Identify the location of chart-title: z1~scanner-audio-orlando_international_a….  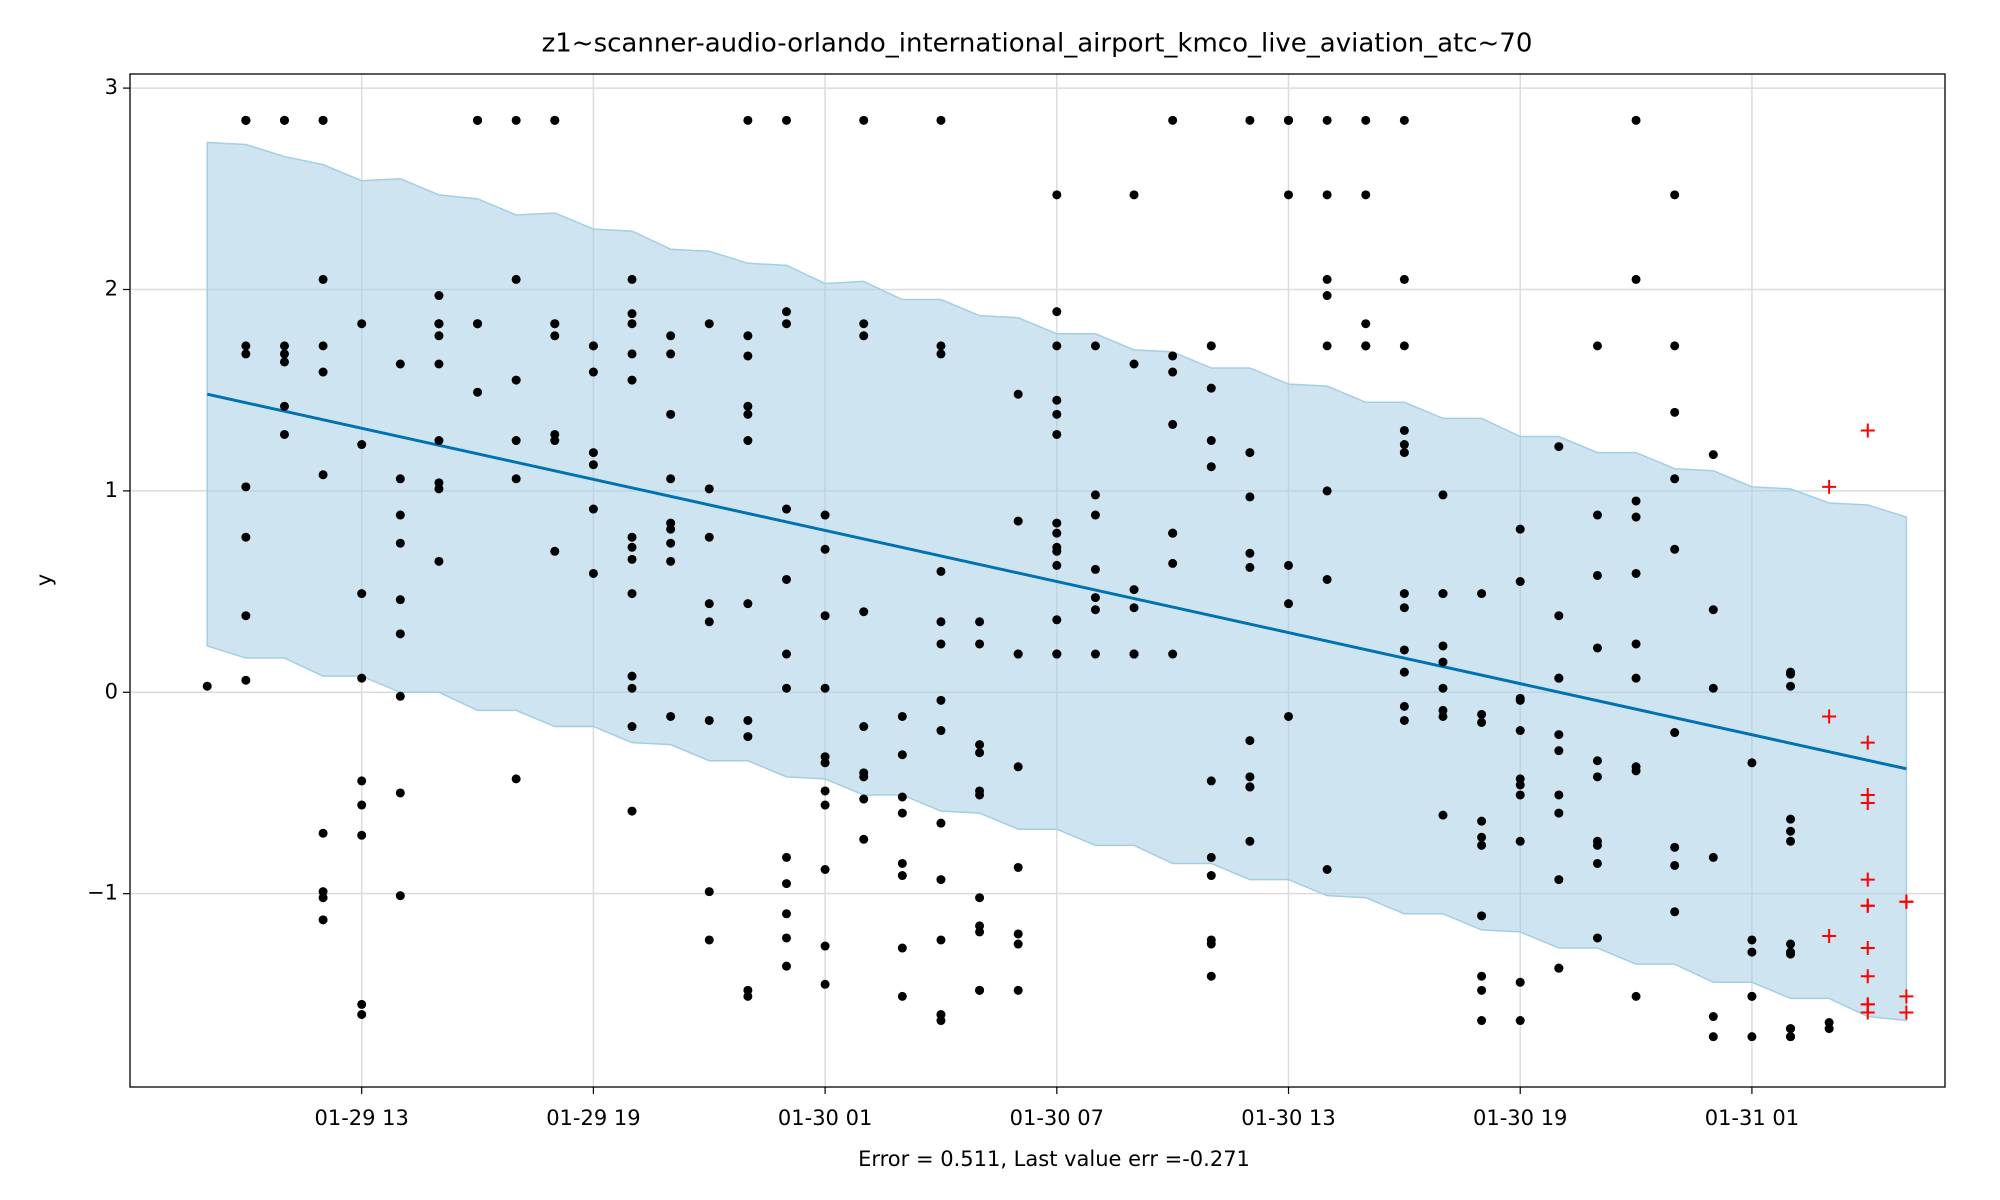
(1037, 44).